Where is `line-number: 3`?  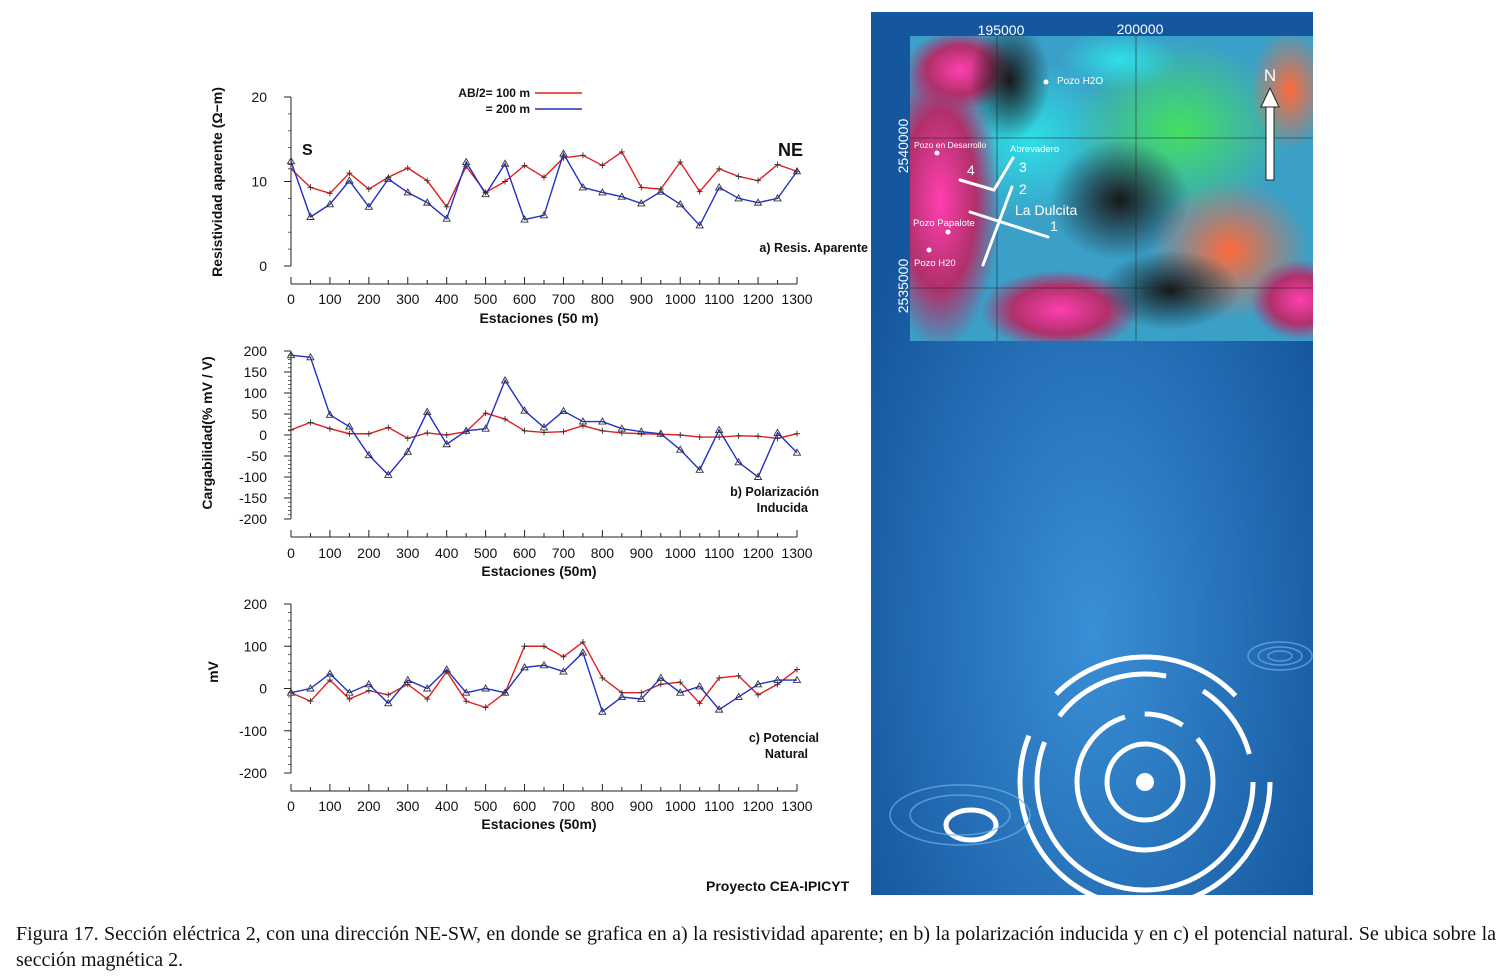 line-number: 3 is located at coordinates (1023, 167).